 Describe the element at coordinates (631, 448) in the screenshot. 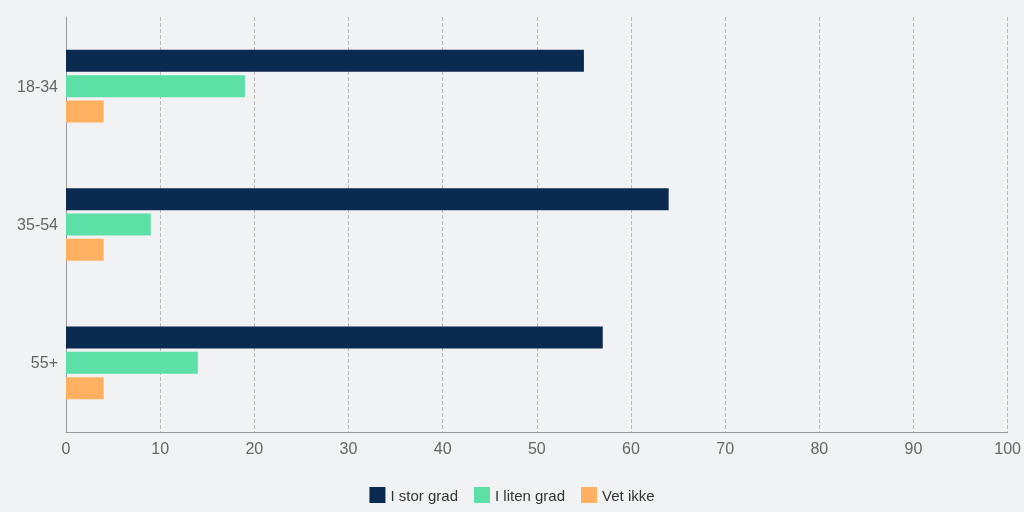

I see `x-tick-label: 60` at that location.